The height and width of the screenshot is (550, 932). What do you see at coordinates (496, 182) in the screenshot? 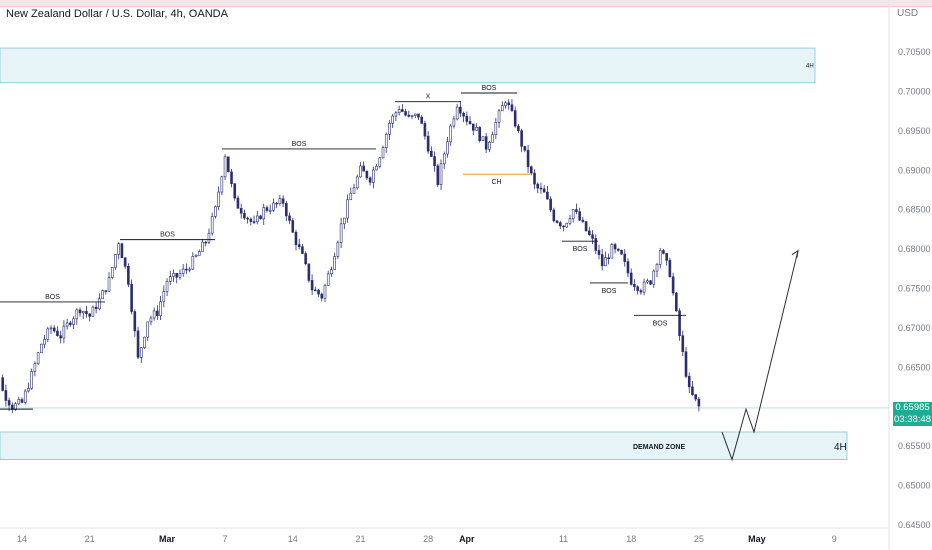
I see `structure-label: CH` at bounding box center [496, 182].